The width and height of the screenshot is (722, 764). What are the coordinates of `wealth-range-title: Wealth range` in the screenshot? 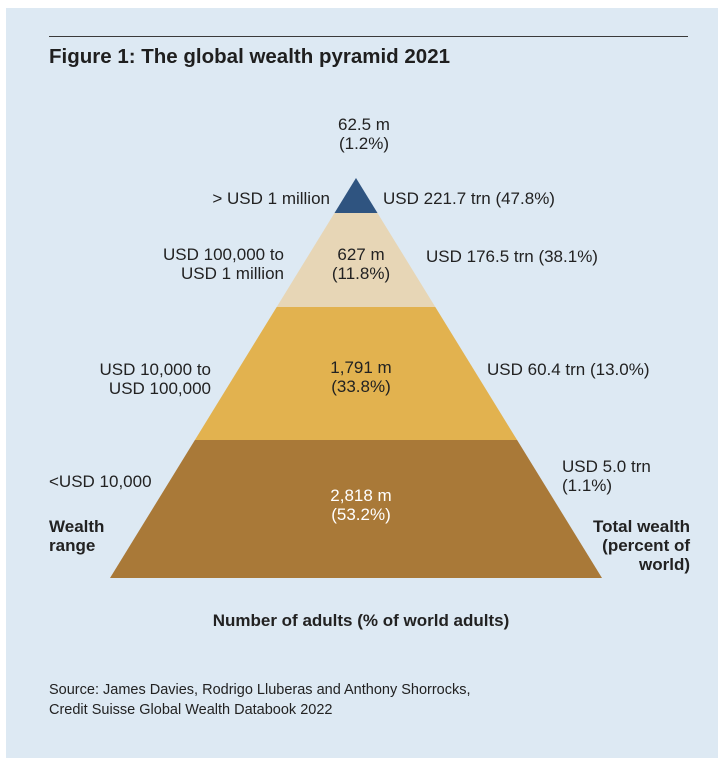 It's located at (76, 536).